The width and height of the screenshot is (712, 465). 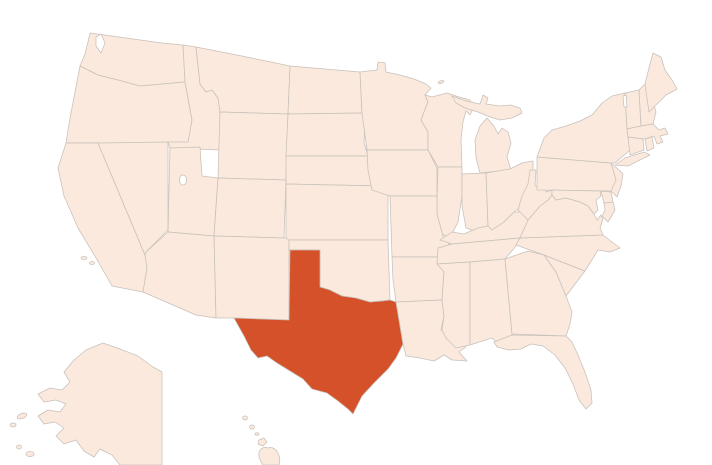 I want to click on hawaii-island-kauai, so click(x=245, y=418).